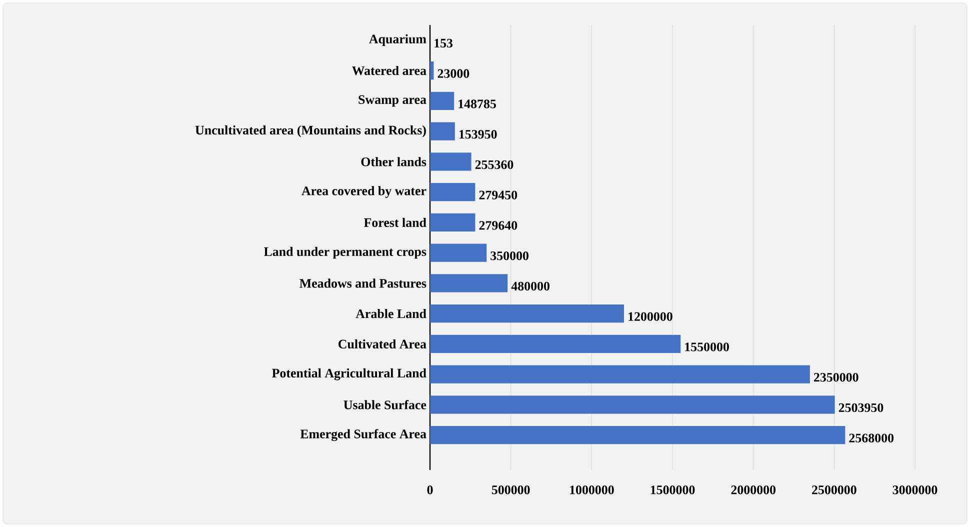  What do you see at coordinates (363, 283) in the screenshot?
I see `y-tick-label: Meadows and Pastures` at bounding box center [363, 283].